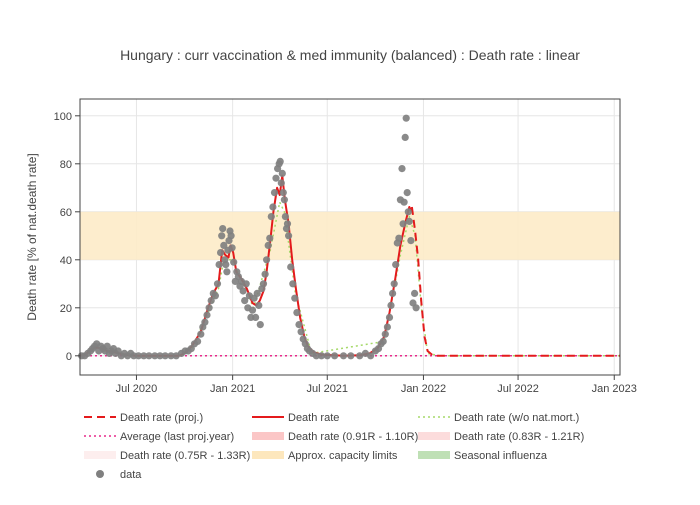  I want to click on legend-item: Death rate (0.83R - 1.21R), so click(501, 437).